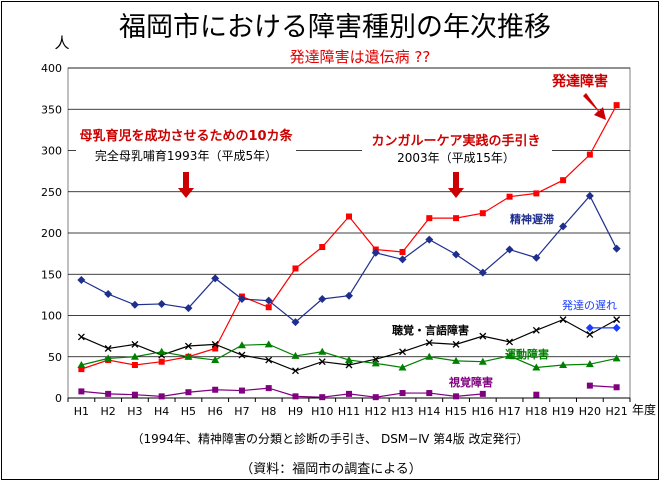 The height and width of the screenshot is (483, 662). What do you see at coordinates (51, 274) in the screenshot?
I see `y-tick-label: 150` at bounding box center [51, 274].